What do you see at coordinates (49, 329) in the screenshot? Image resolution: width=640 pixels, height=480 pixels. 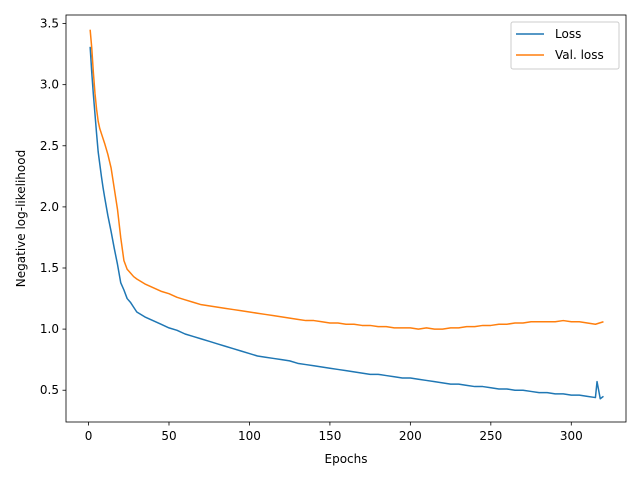 I see `y-tick-label: 1.0` at bounding box center [49, 329].